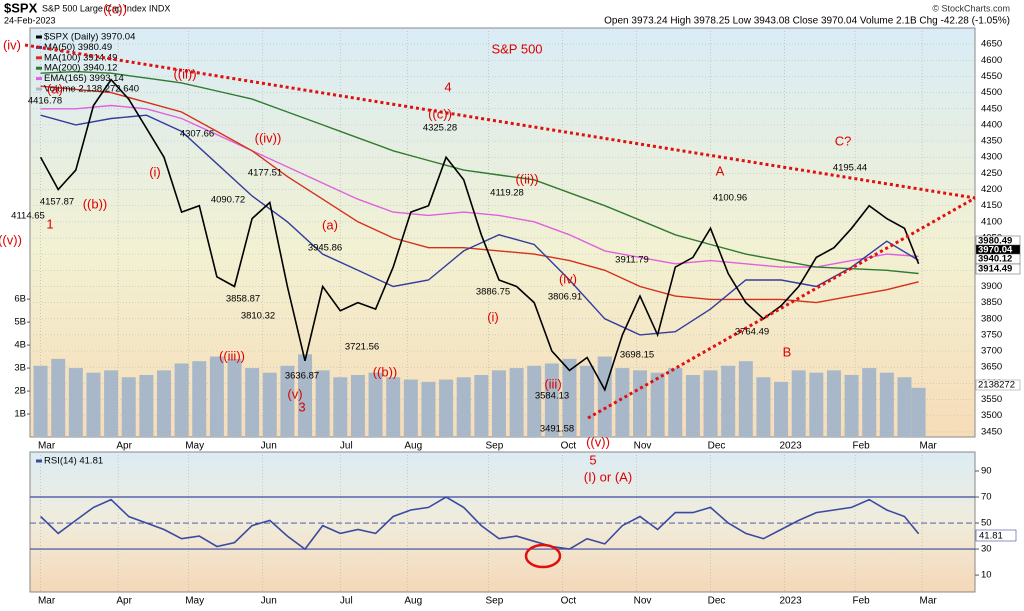  Describe the element at coordinates (45, 101) in the screenshot. I see `annotation: 4416.78` at that location.